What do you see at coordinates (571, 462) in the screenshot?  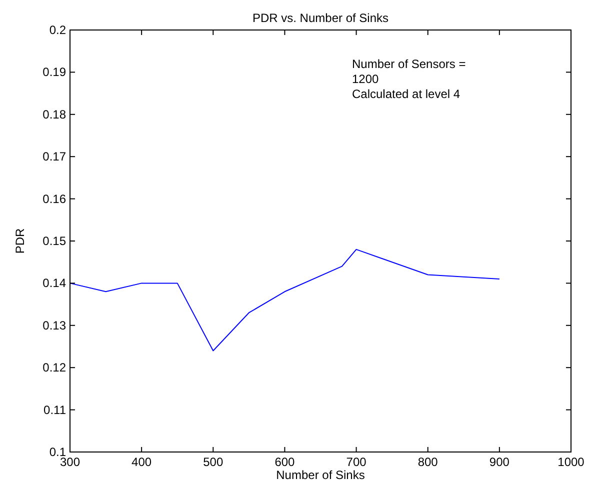 I see `x-tick-label: 1000` at bounding box center [571, 462].